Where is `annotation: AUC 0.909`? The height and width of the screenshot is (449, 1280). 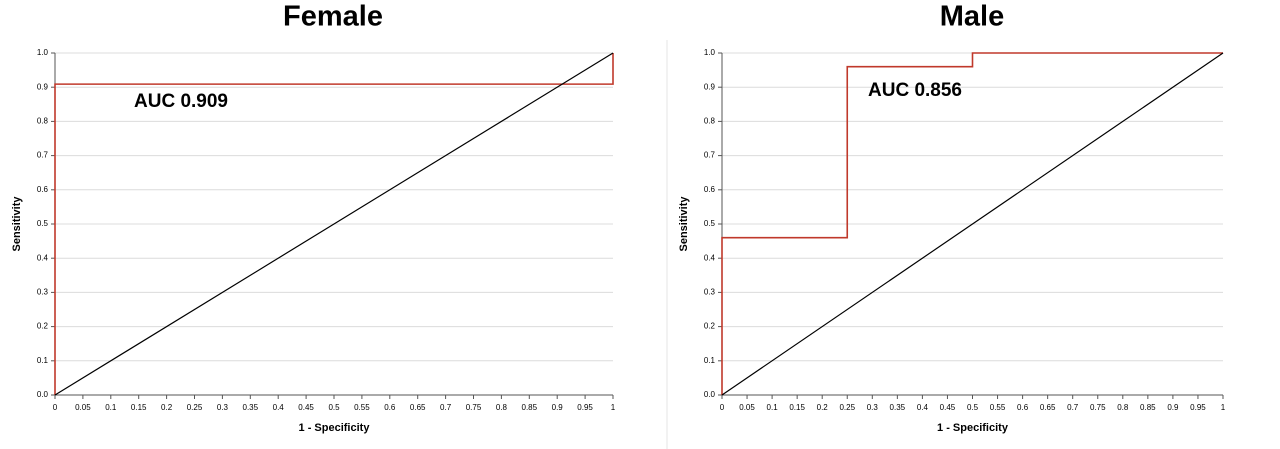
annotation: AUC 0.909 is located at coordinates (181, 101).